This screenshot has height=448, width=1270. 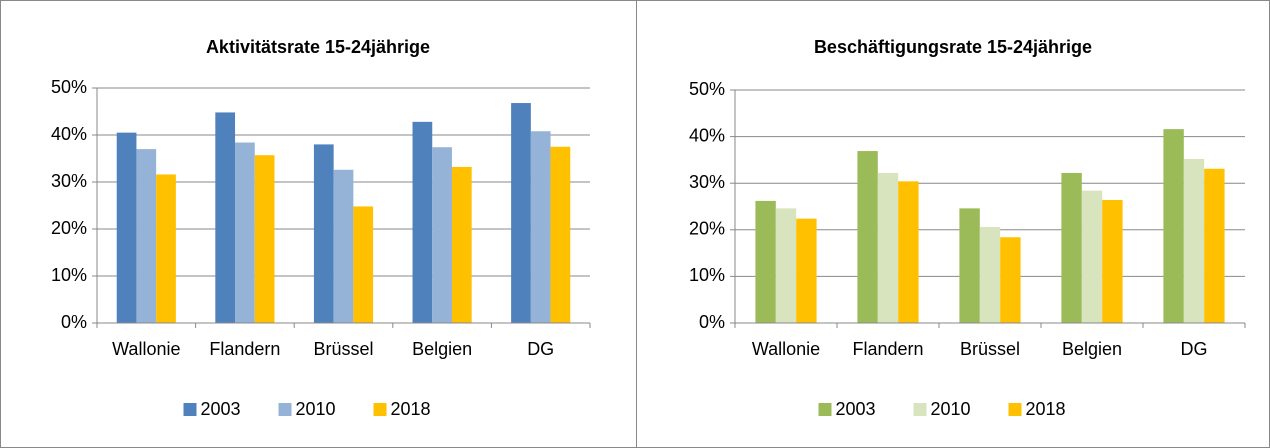 I want to click on chart-title: Beschäftigungsrate 15-24jährige, so click(x=953, y=47).